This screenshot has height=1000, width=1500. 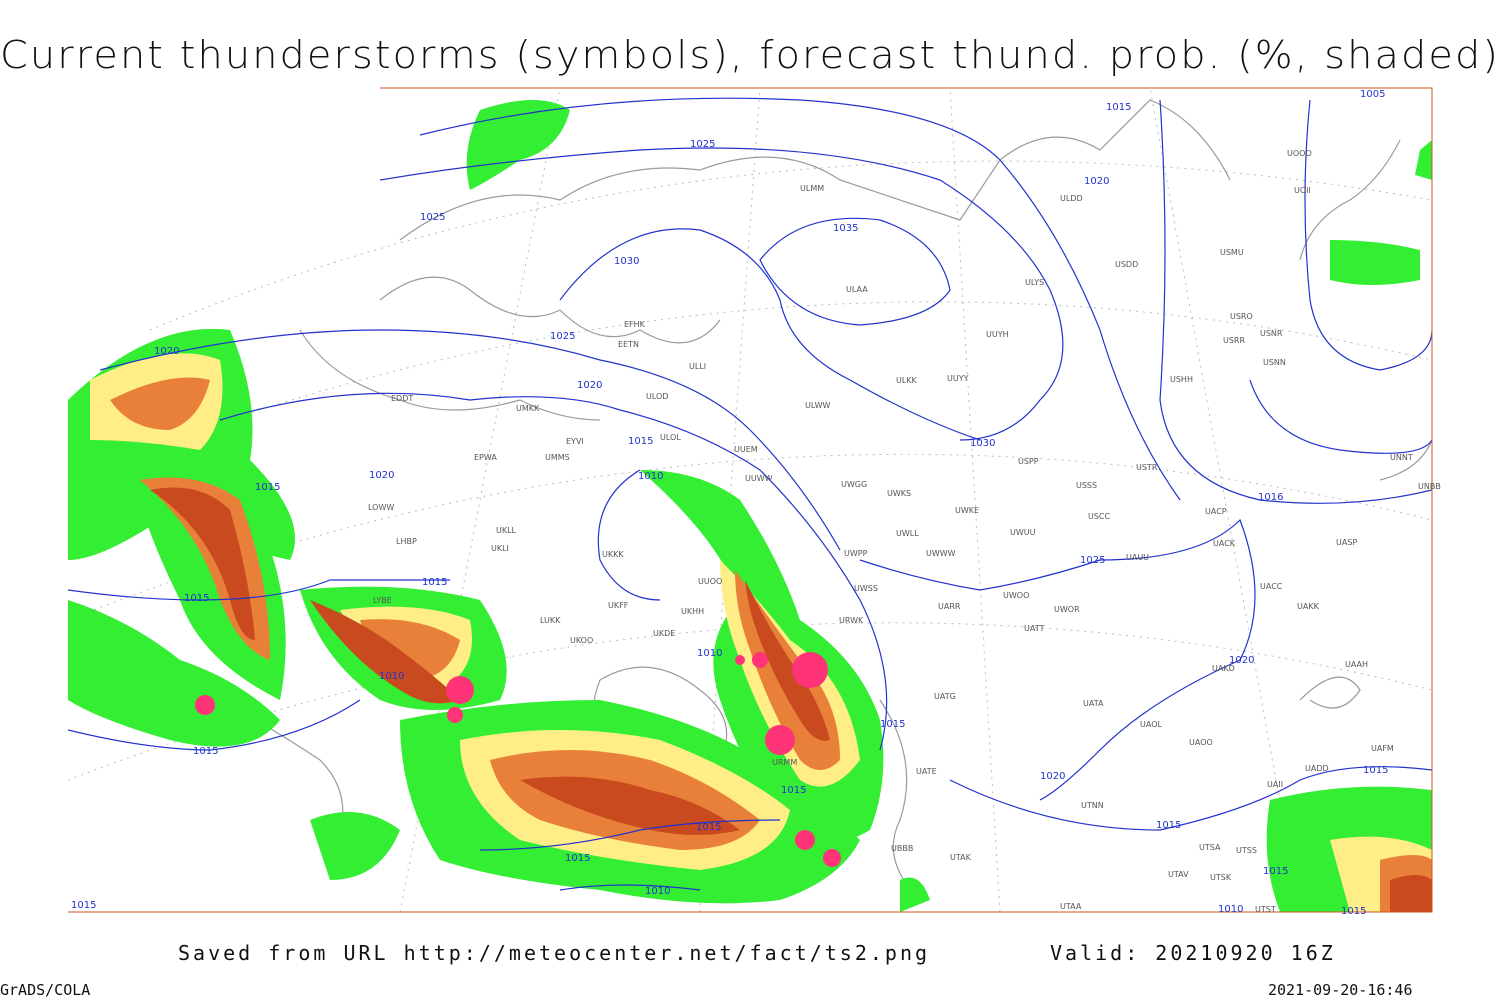 I want to click on contour-label: 1035, so click(x=845, y=228).